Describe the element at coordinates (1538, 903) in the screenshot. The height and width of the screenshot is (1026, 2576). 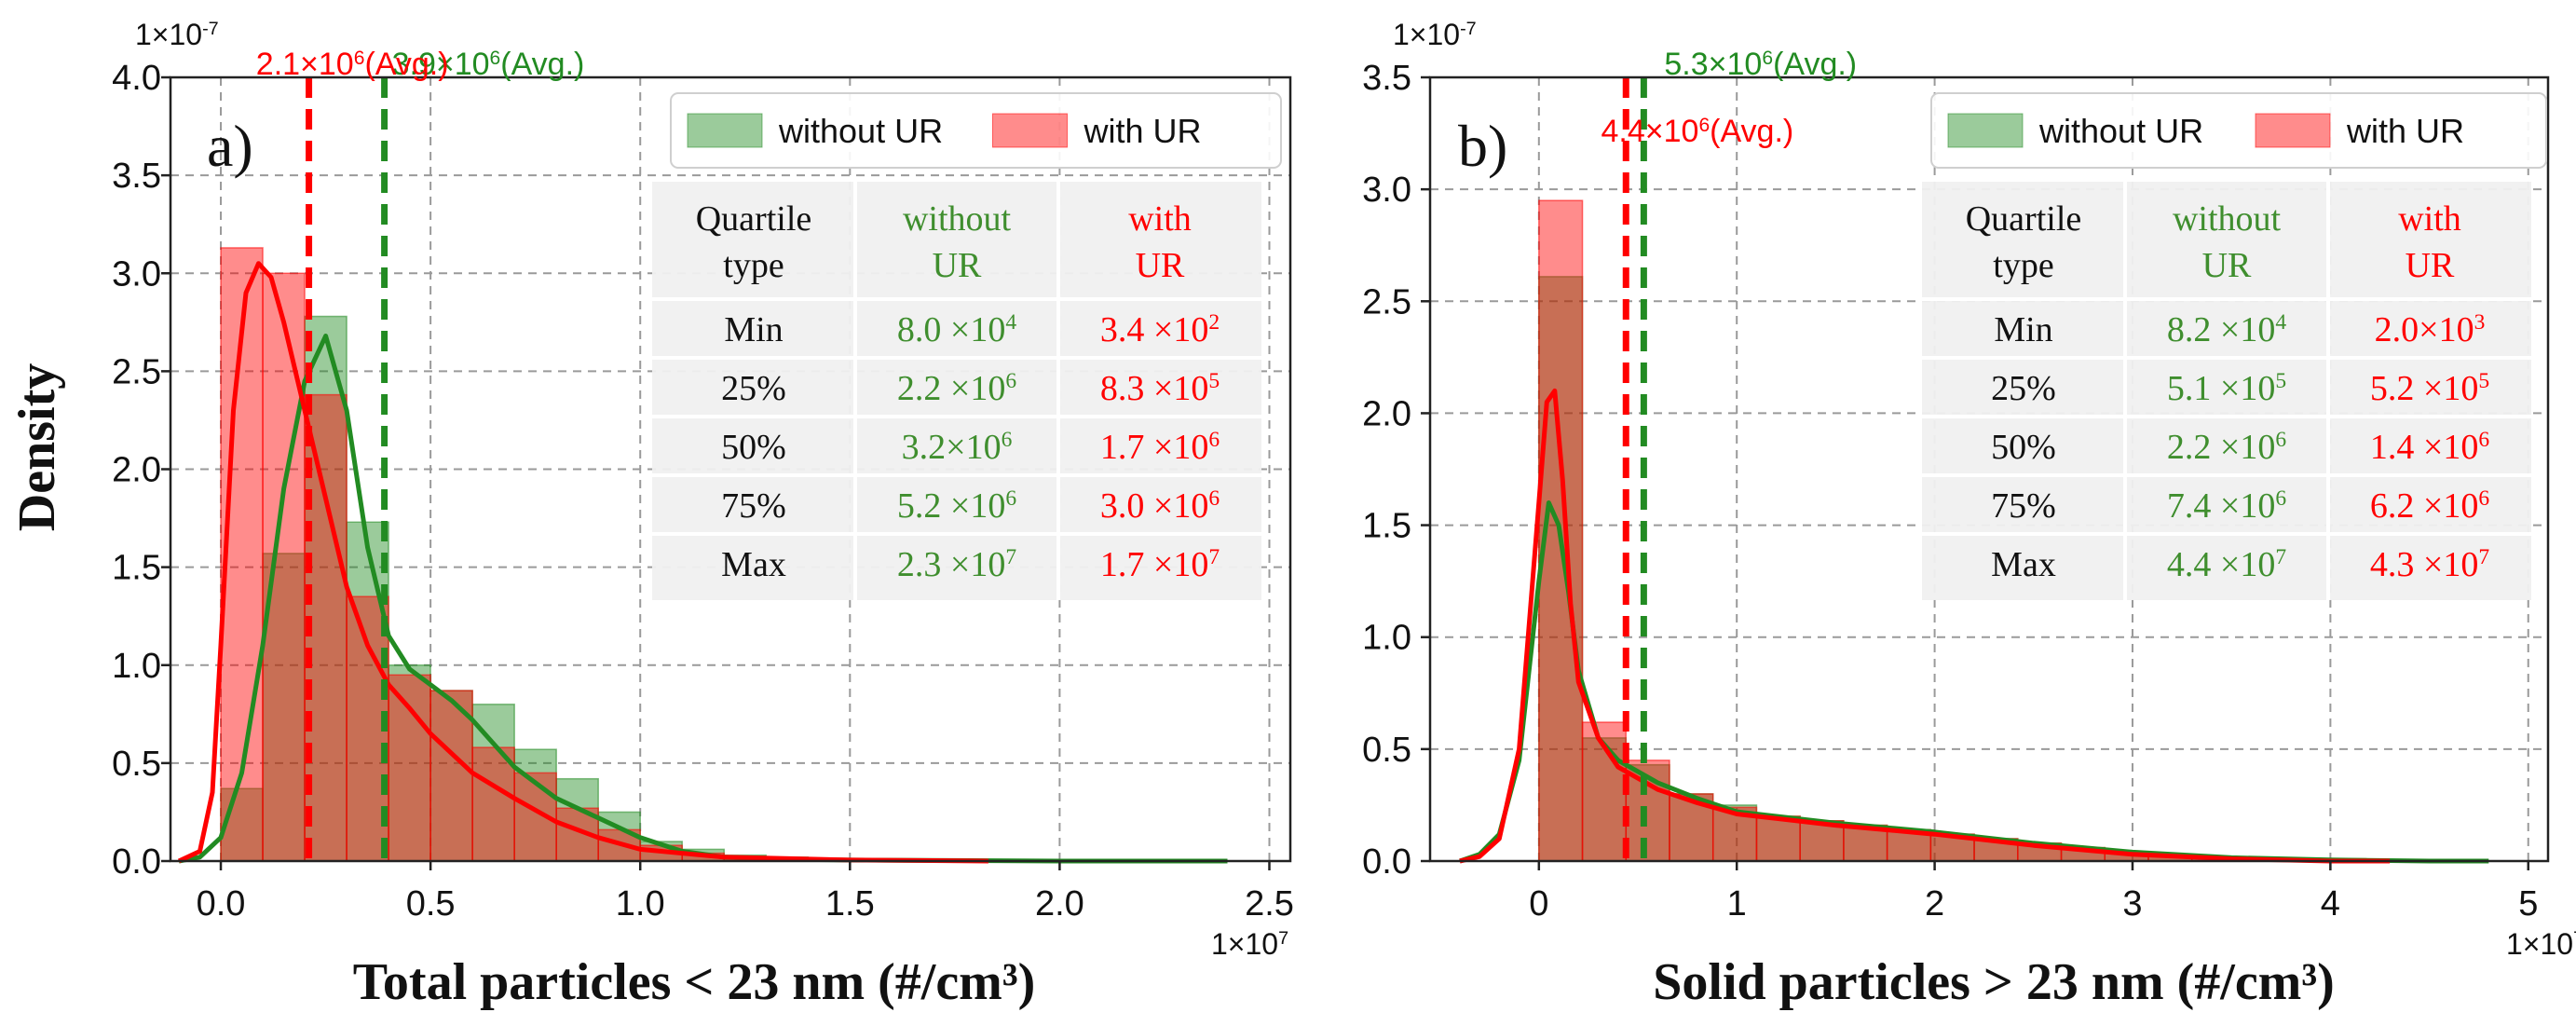
I see `x-tick-label: 0` at that location.